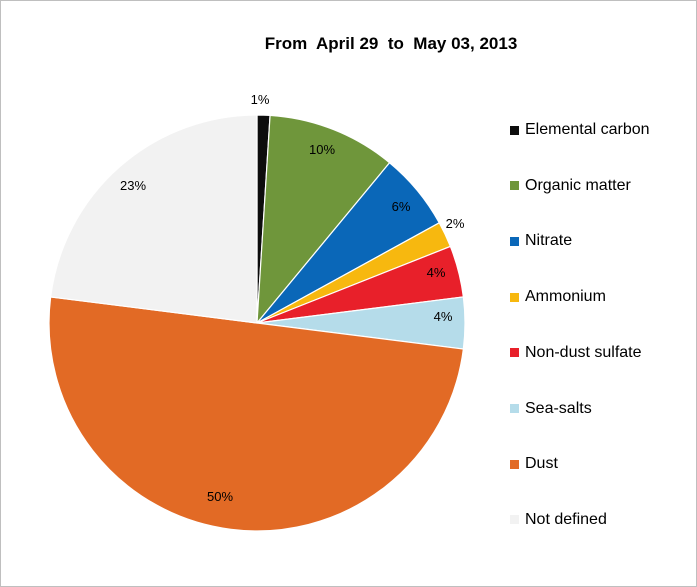  Describe the element at coordinates (514, 130) in the screenshot. I see `legend-swatch-elemental-carbon` at that location.